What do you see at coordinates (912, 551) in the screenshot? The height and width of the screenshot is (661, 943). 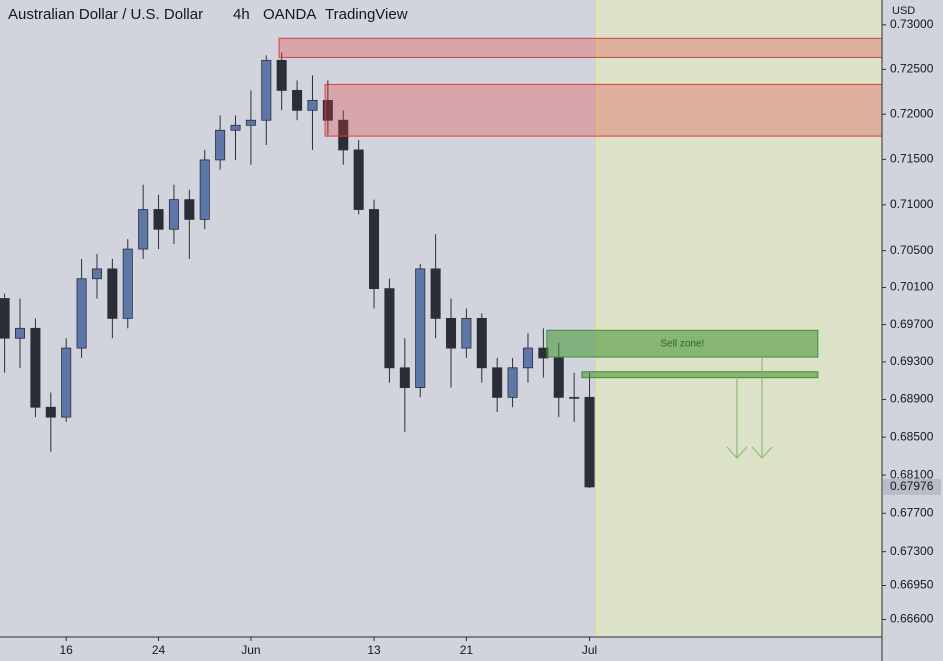 I see `y-tick-label: 0.67300` at bounding box center [912, 551].